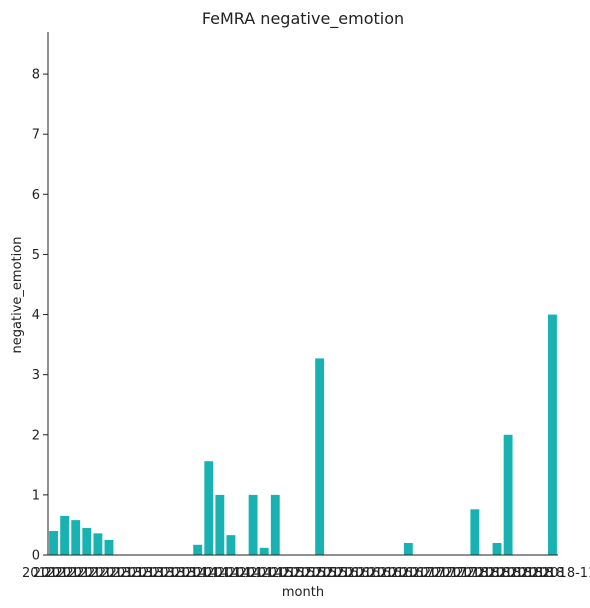 The image size is (590, 608). What do you see at coordinates (17, 295) in the screenshot?
I see `y-axis-label: negative_emotion` at bounding box center [17, 295].